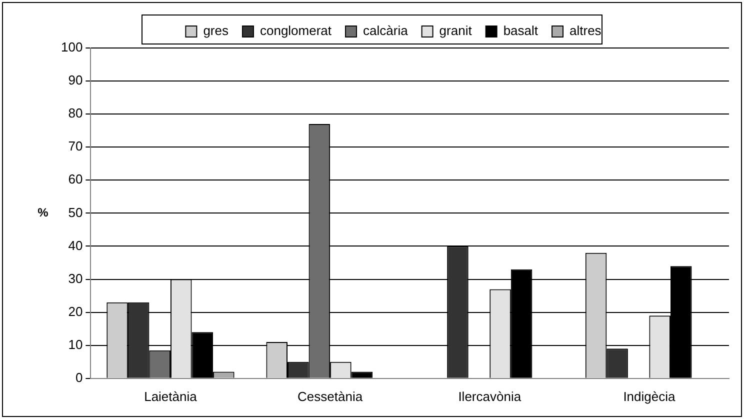 The width and height of the screenshot is (744, 419). What do you see at coordinates (171, 396) in the screenshot?
I see `x-tick-label: Laietània` at bounding box center [171, 396].